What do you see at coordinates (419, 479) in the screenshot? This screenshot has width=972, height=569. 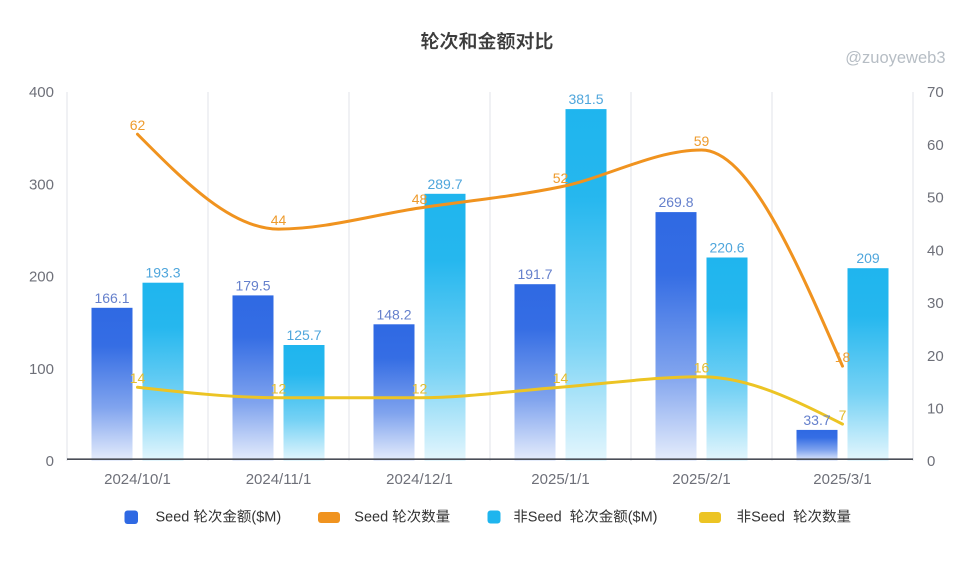 I see `svg-text: 2024/12/1` at bounding box center [419, 479].